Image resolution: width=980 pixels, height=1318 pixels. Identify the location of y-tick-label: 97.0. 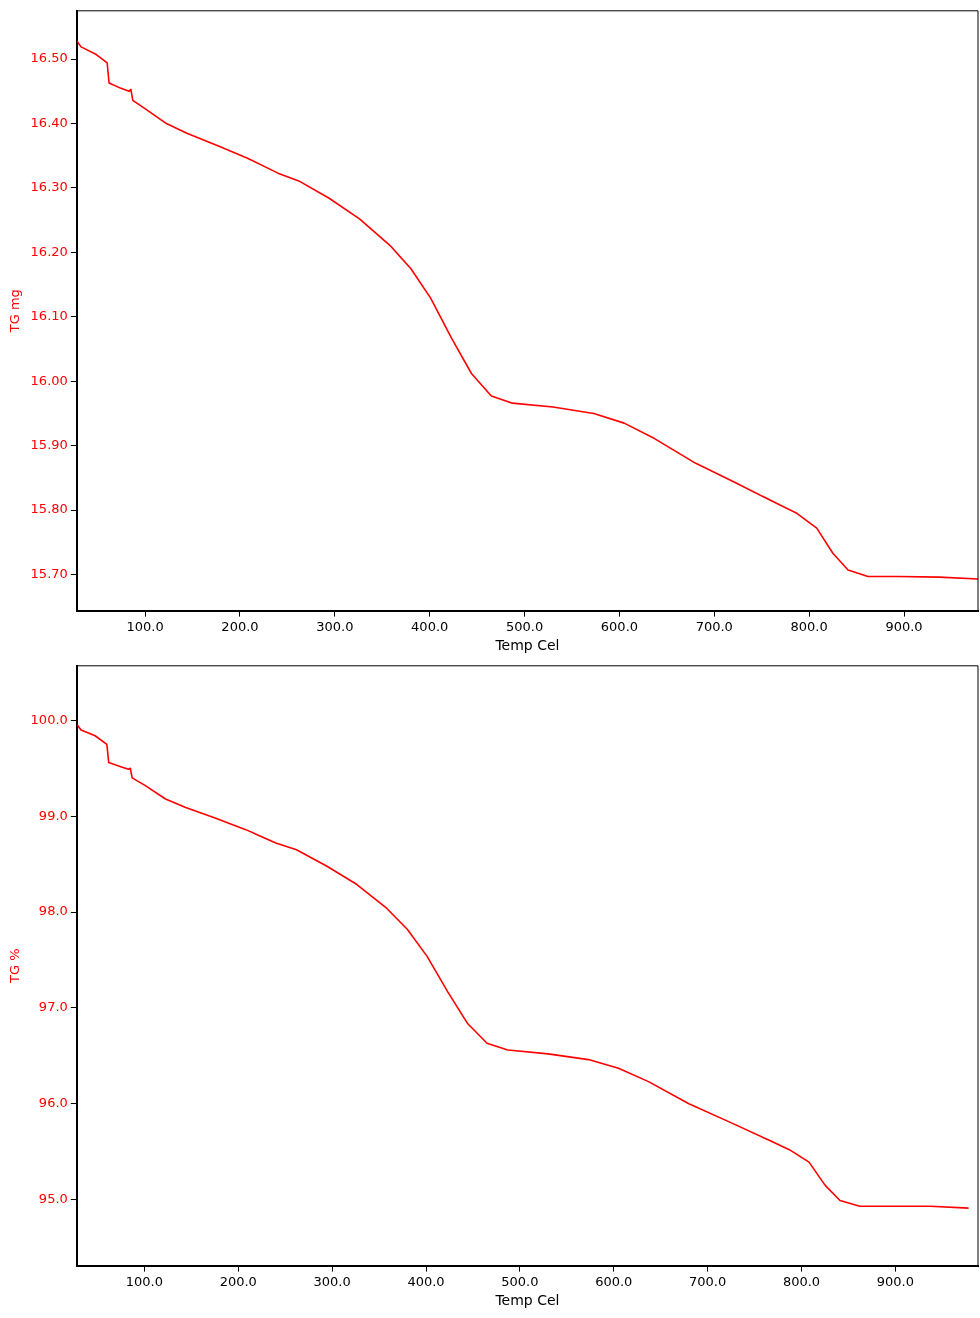
(53, 1007).